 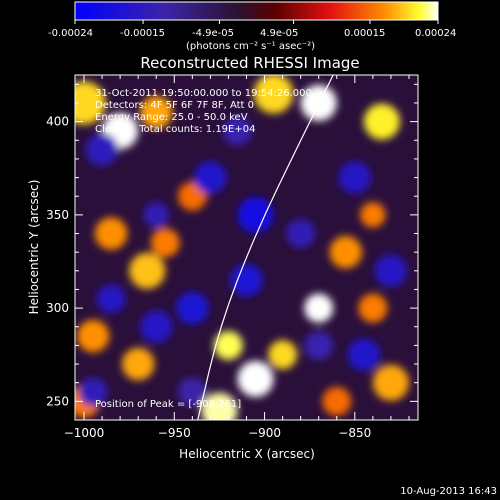 What do you see at coordinates (354, 433) in the screenshot?
I see `x-tick-label: −850` at bounding box center [354, 433].